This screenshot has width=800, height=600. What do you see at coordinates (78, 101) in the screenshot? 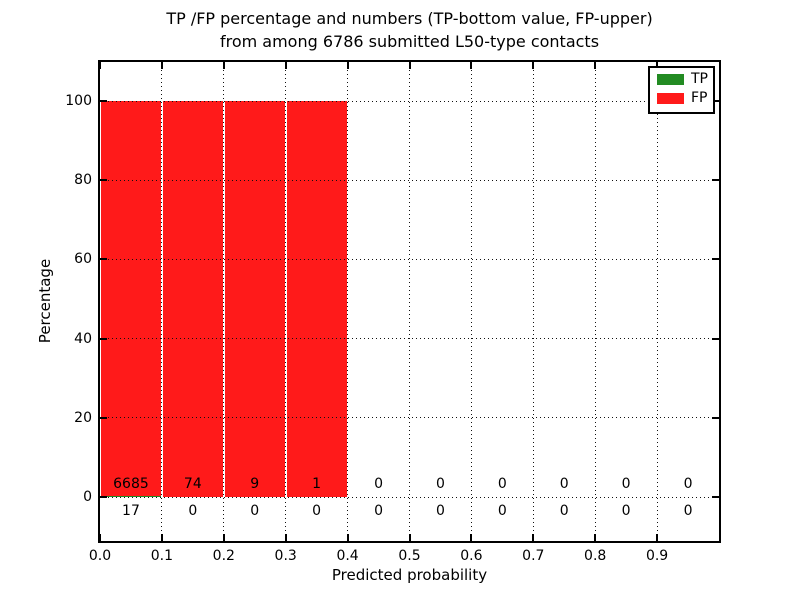
I see `y-tick-label: 100` at bounding box center [78, 101].